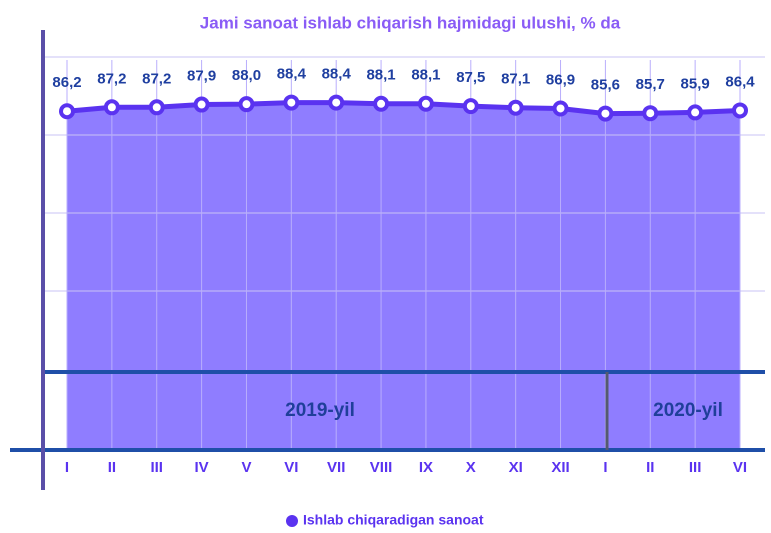  What do you see at coordinates (292, 521) in the screenshot?
I see `legend-marker` at bounding box center [292, 521].